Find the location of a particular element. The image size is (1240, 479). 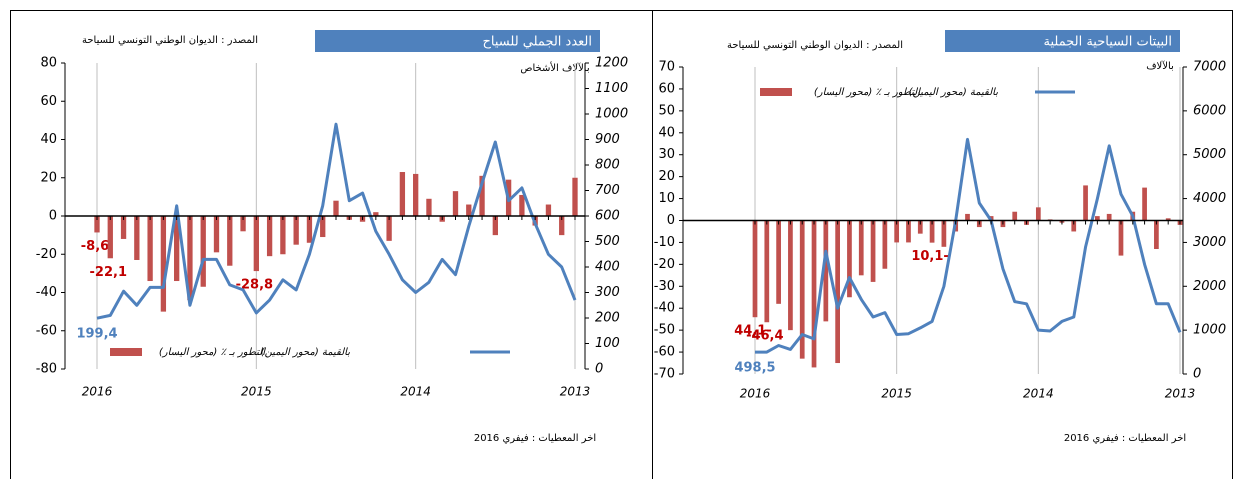

y2-tick-label: 3000 is located at coordinates (1209, 242).